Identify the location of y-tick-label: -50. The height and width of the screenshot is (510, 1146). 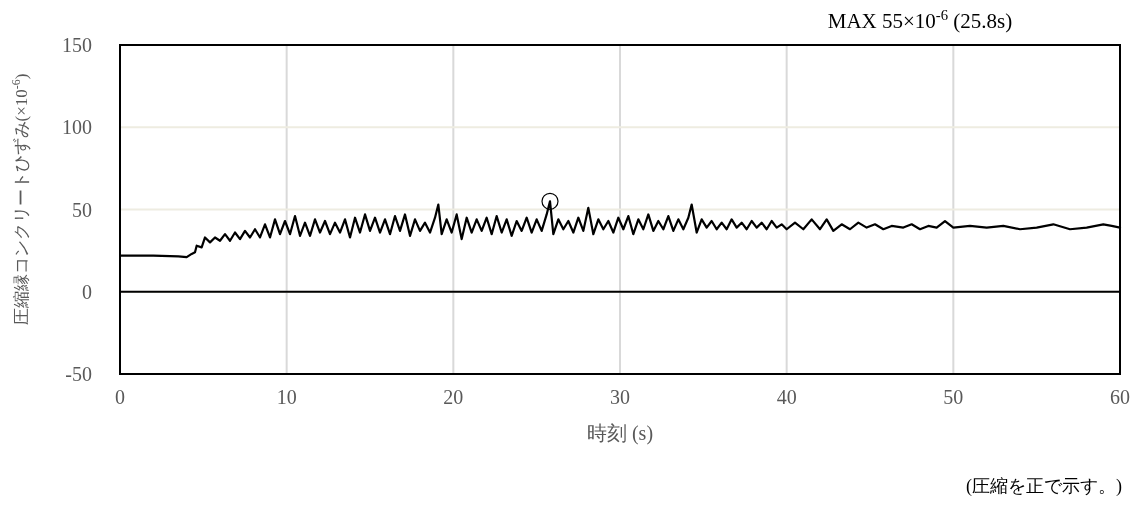
(78, 374).